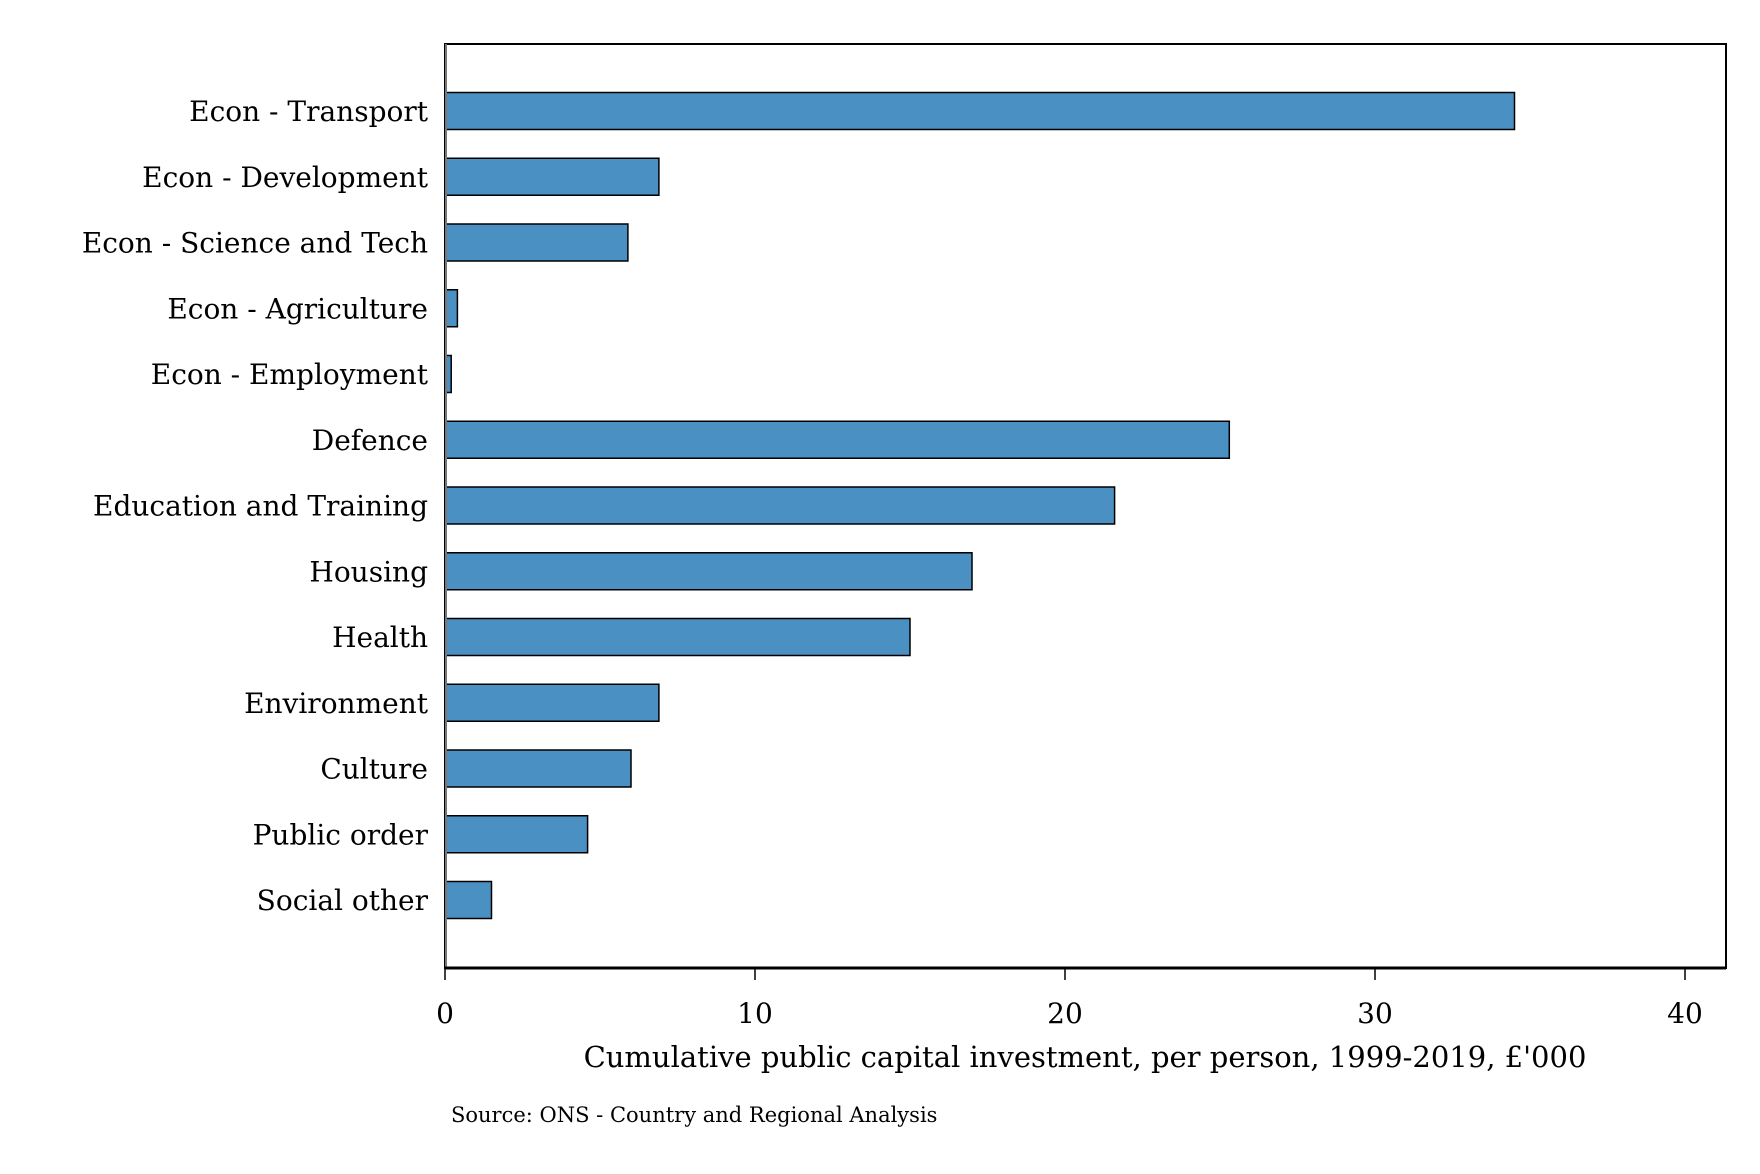 The height and width of the screenshot is (1174, 1760). Describe the element at coordinates (837, 439) in the screenshot. I see `bar-defence` at that location.